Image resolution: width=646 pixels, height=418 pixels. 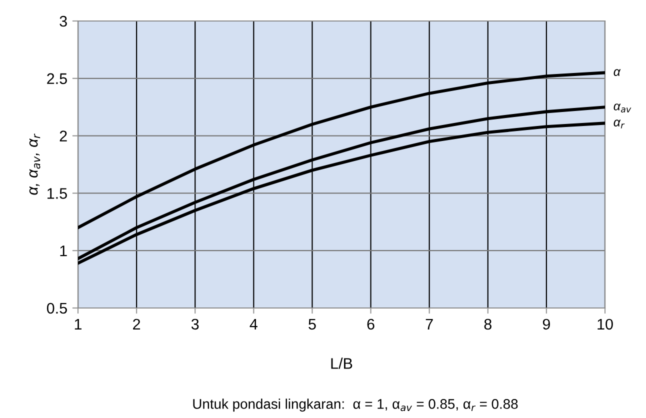 I want to click on y-axis-title: α, α$_{av}$, α$_{r}$, so click(x=34, y=164).